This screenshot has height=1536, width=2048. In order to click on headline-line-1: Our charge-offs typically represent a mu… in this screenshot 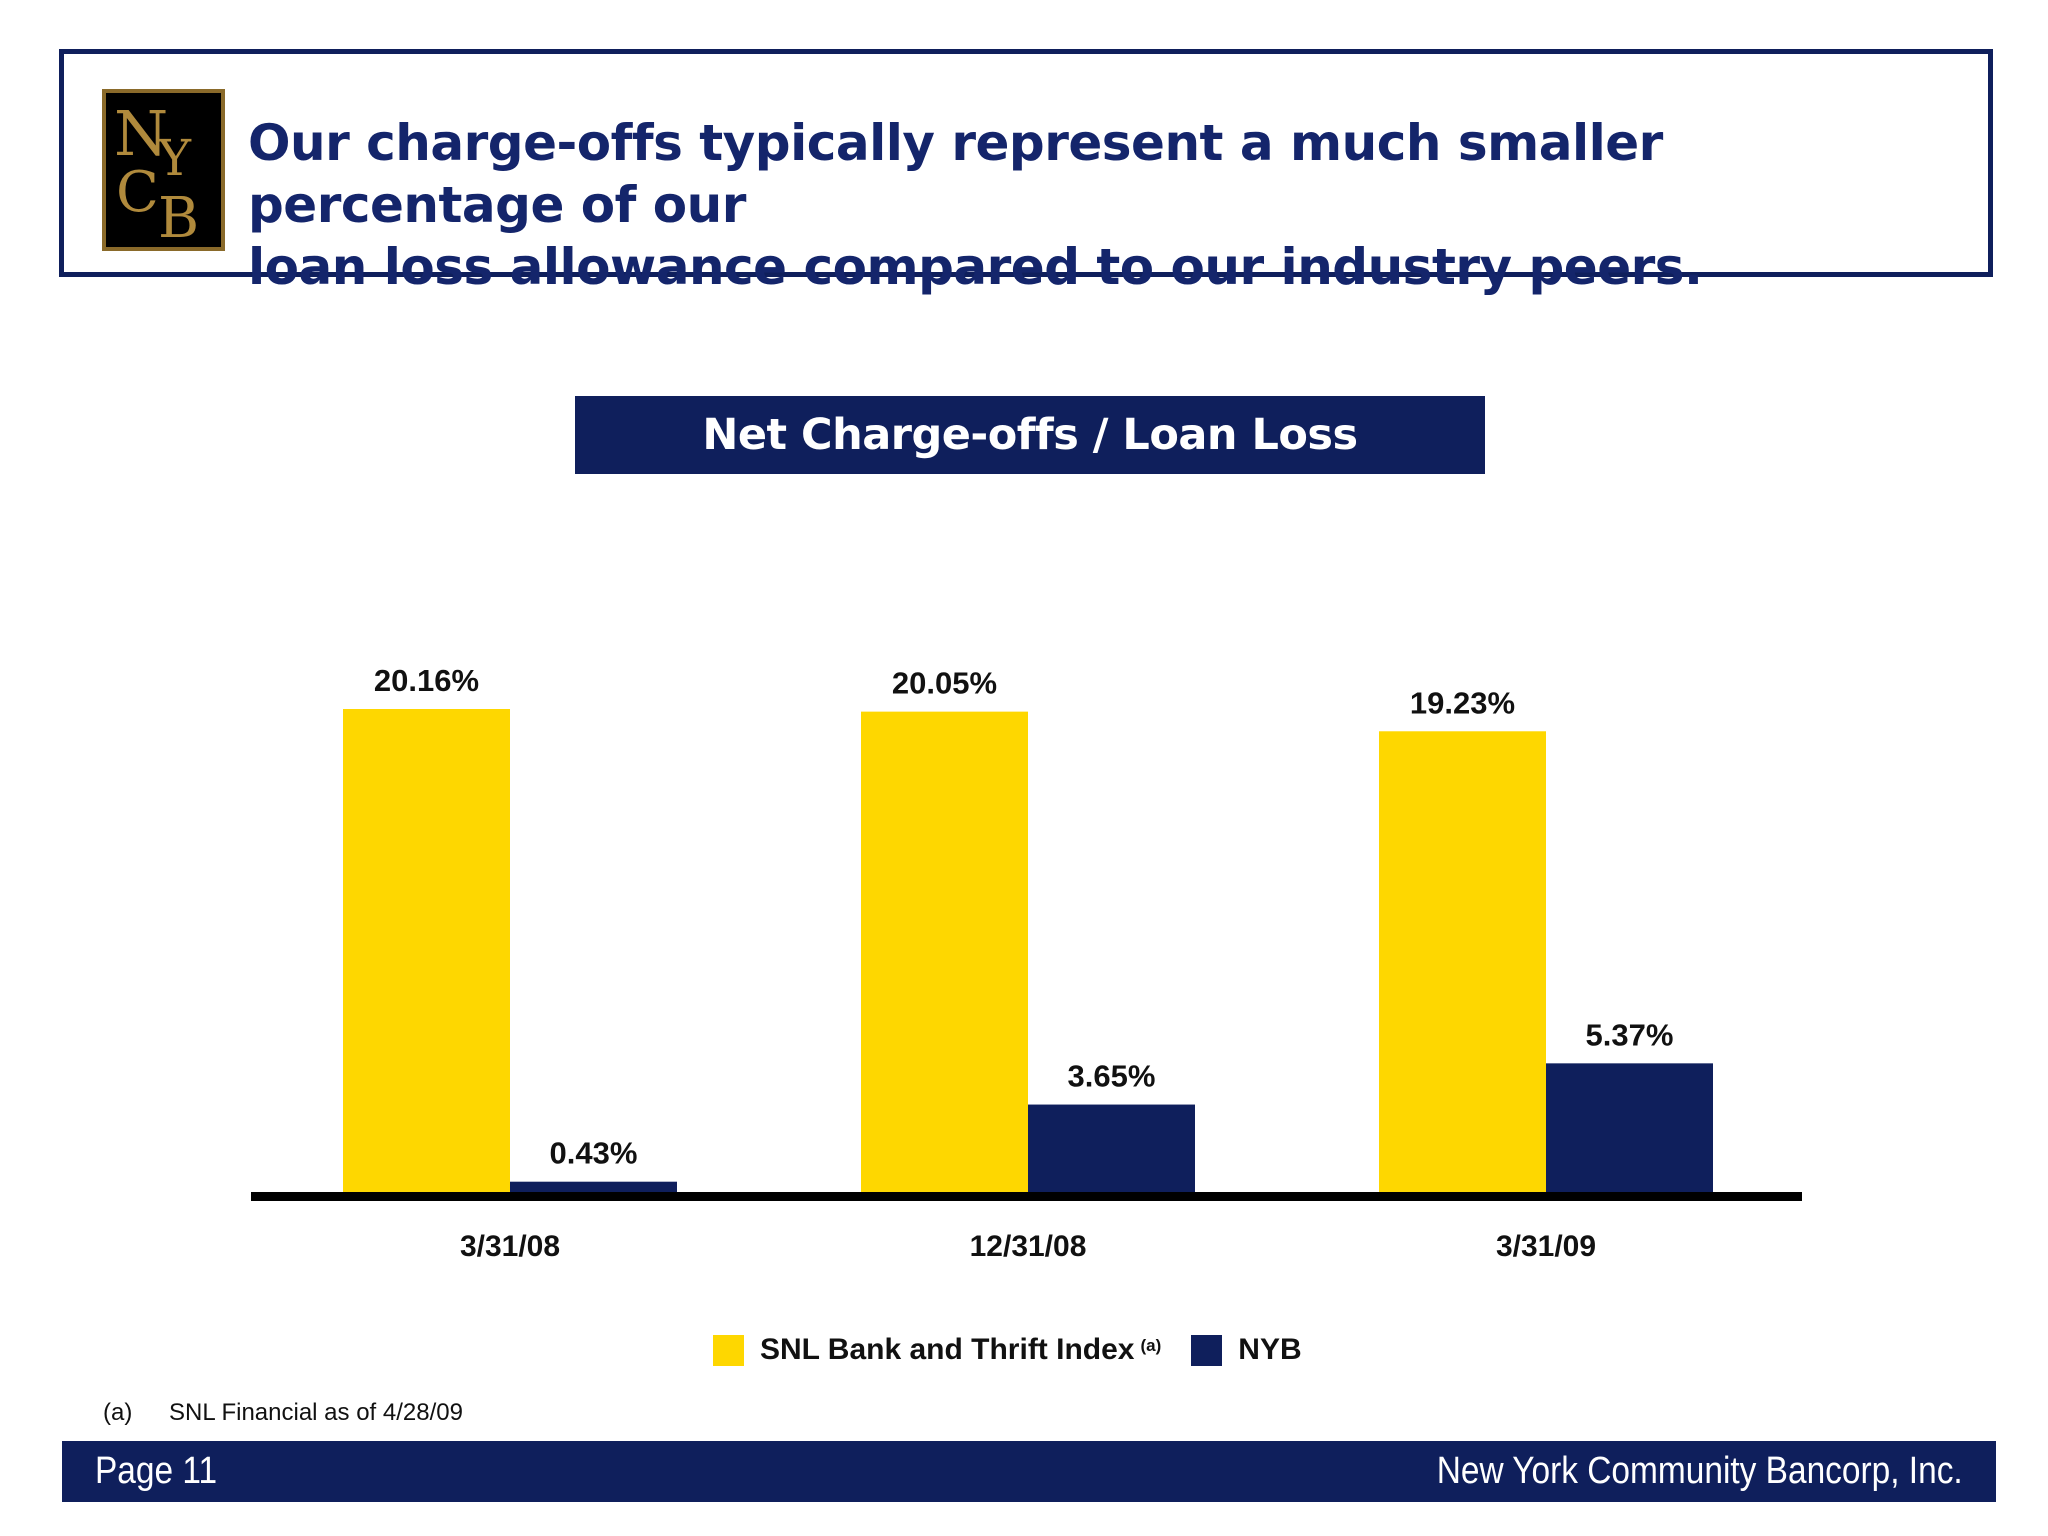, I will do `click(955, 174)`.